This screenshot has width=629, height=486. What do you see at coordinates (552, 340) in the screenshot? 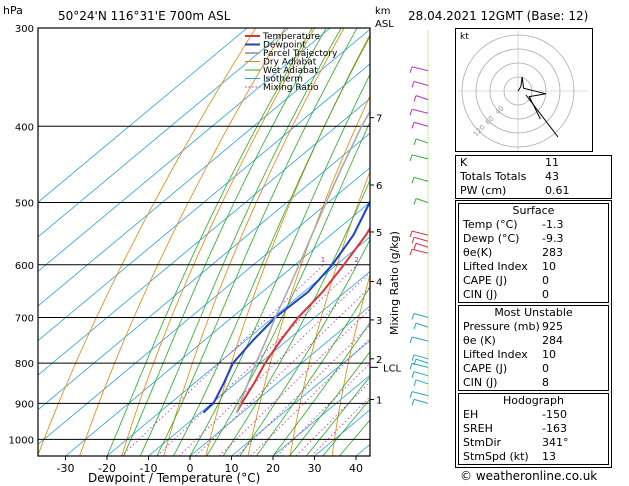
I see `most-unstable-value: 284` at bounding box center [552, 340].